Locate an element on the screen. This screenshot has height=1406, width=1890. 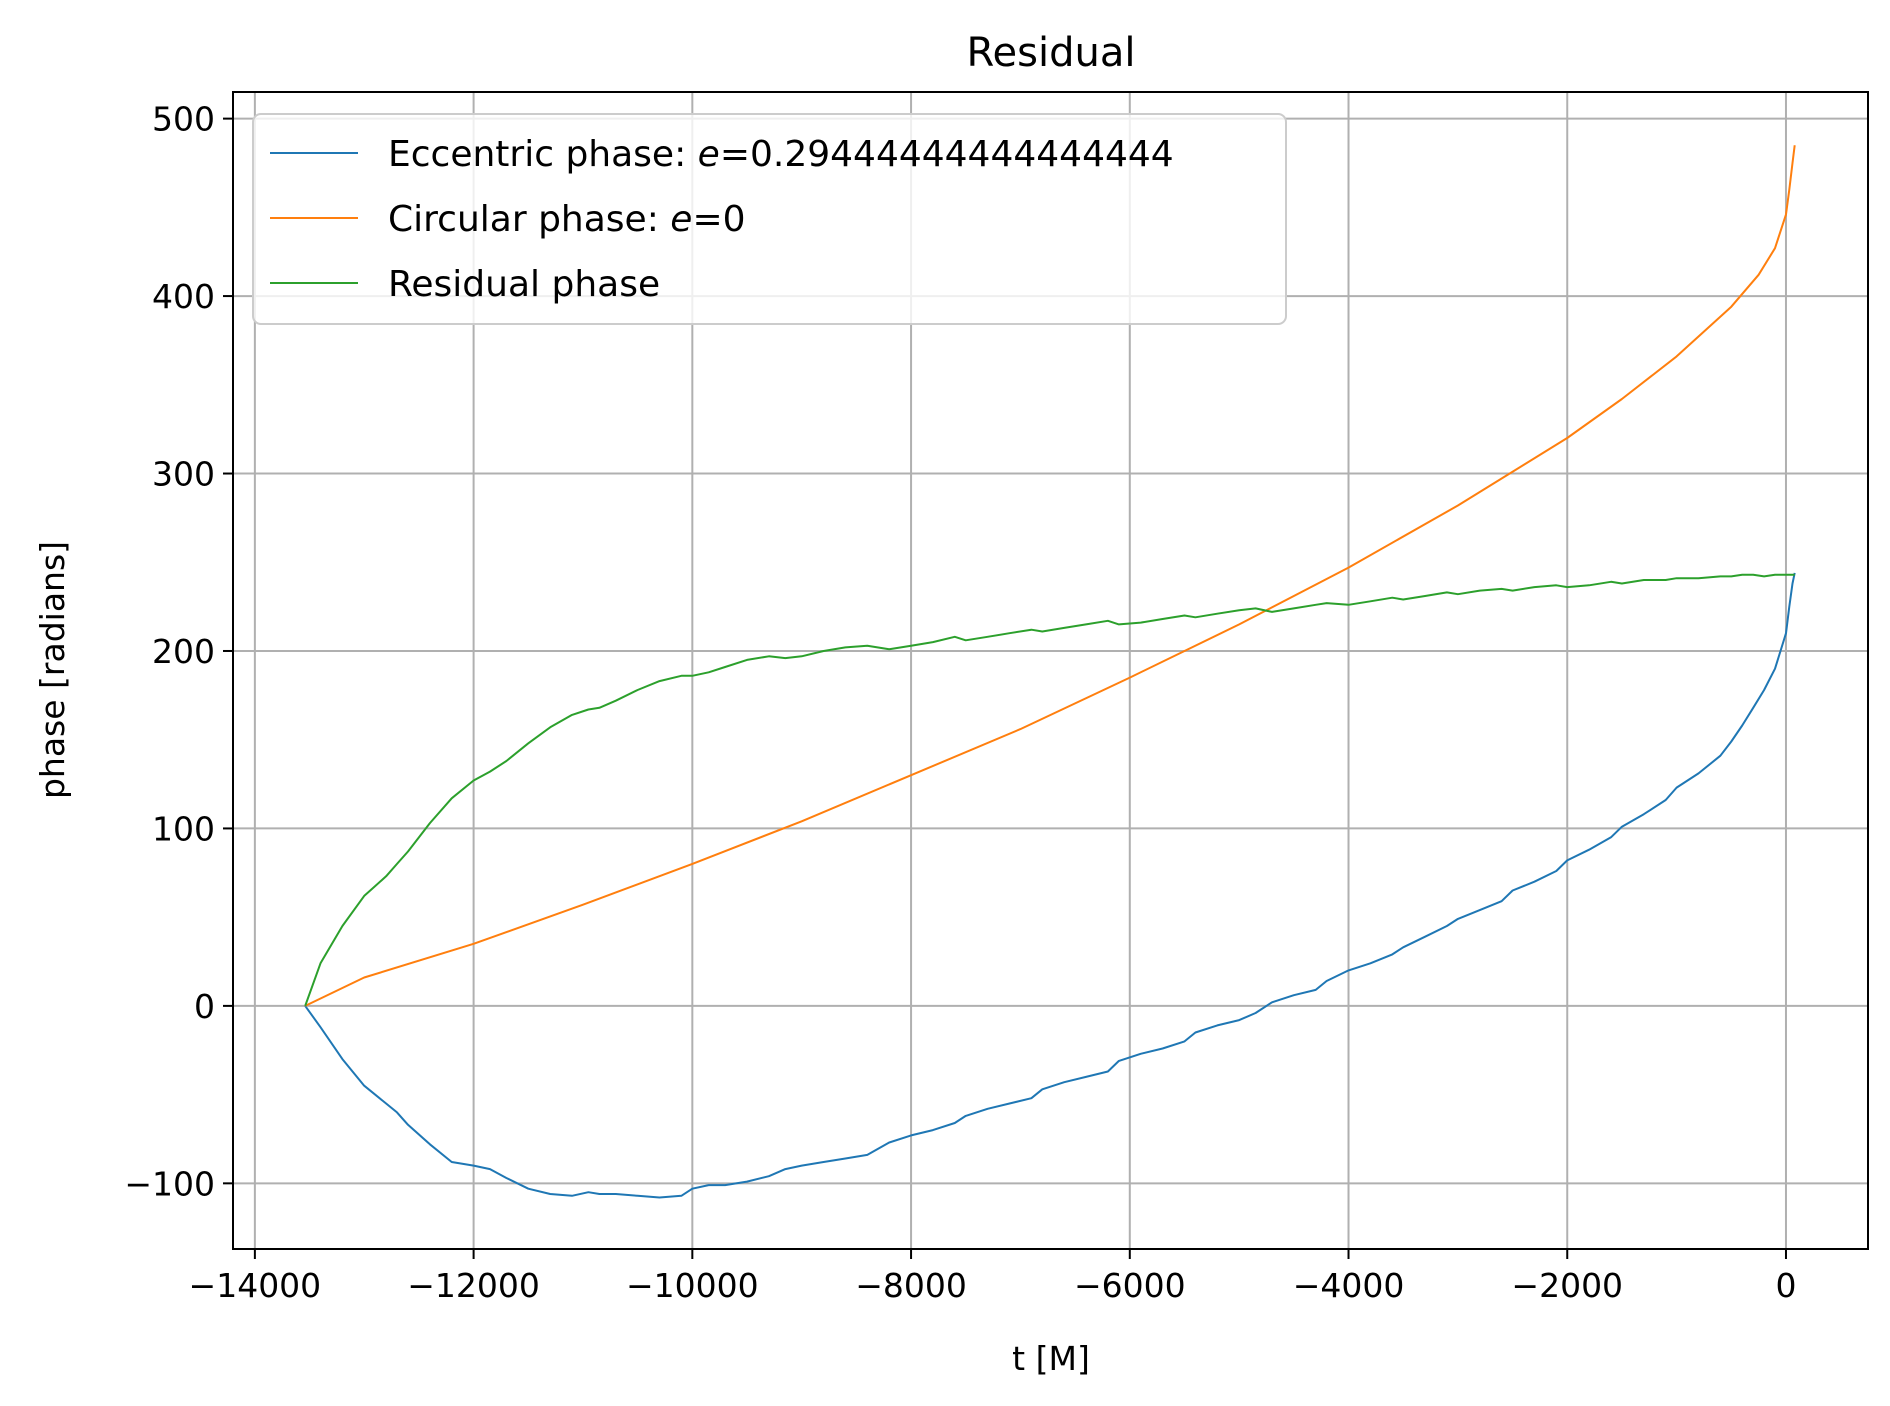
x-tick-label: −2000 is located at coordinates (1567, 1285).